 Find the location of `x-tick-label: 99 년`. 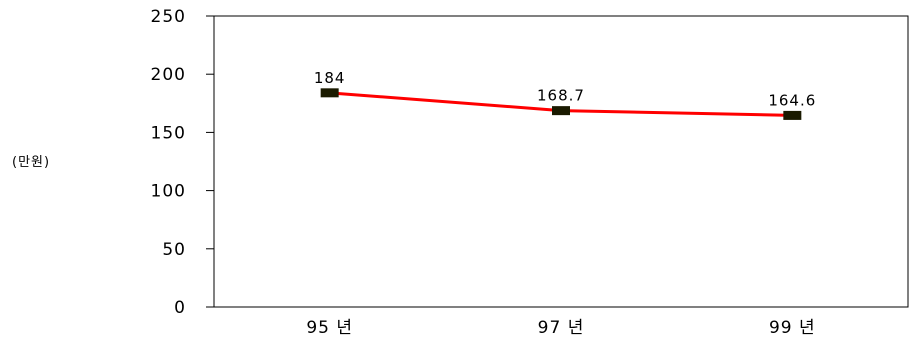

x-tick-label: 99 년 is located at coordinates (792, 327).